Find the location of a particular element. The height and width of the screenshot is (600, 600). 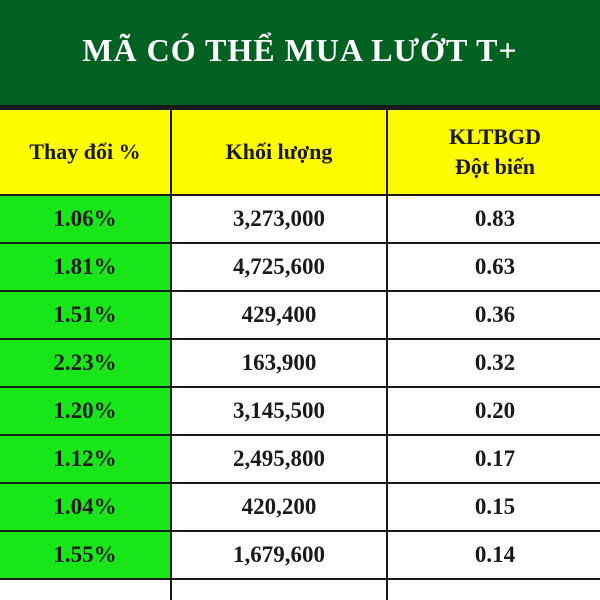

table-row is located at coordinates (300, 589).